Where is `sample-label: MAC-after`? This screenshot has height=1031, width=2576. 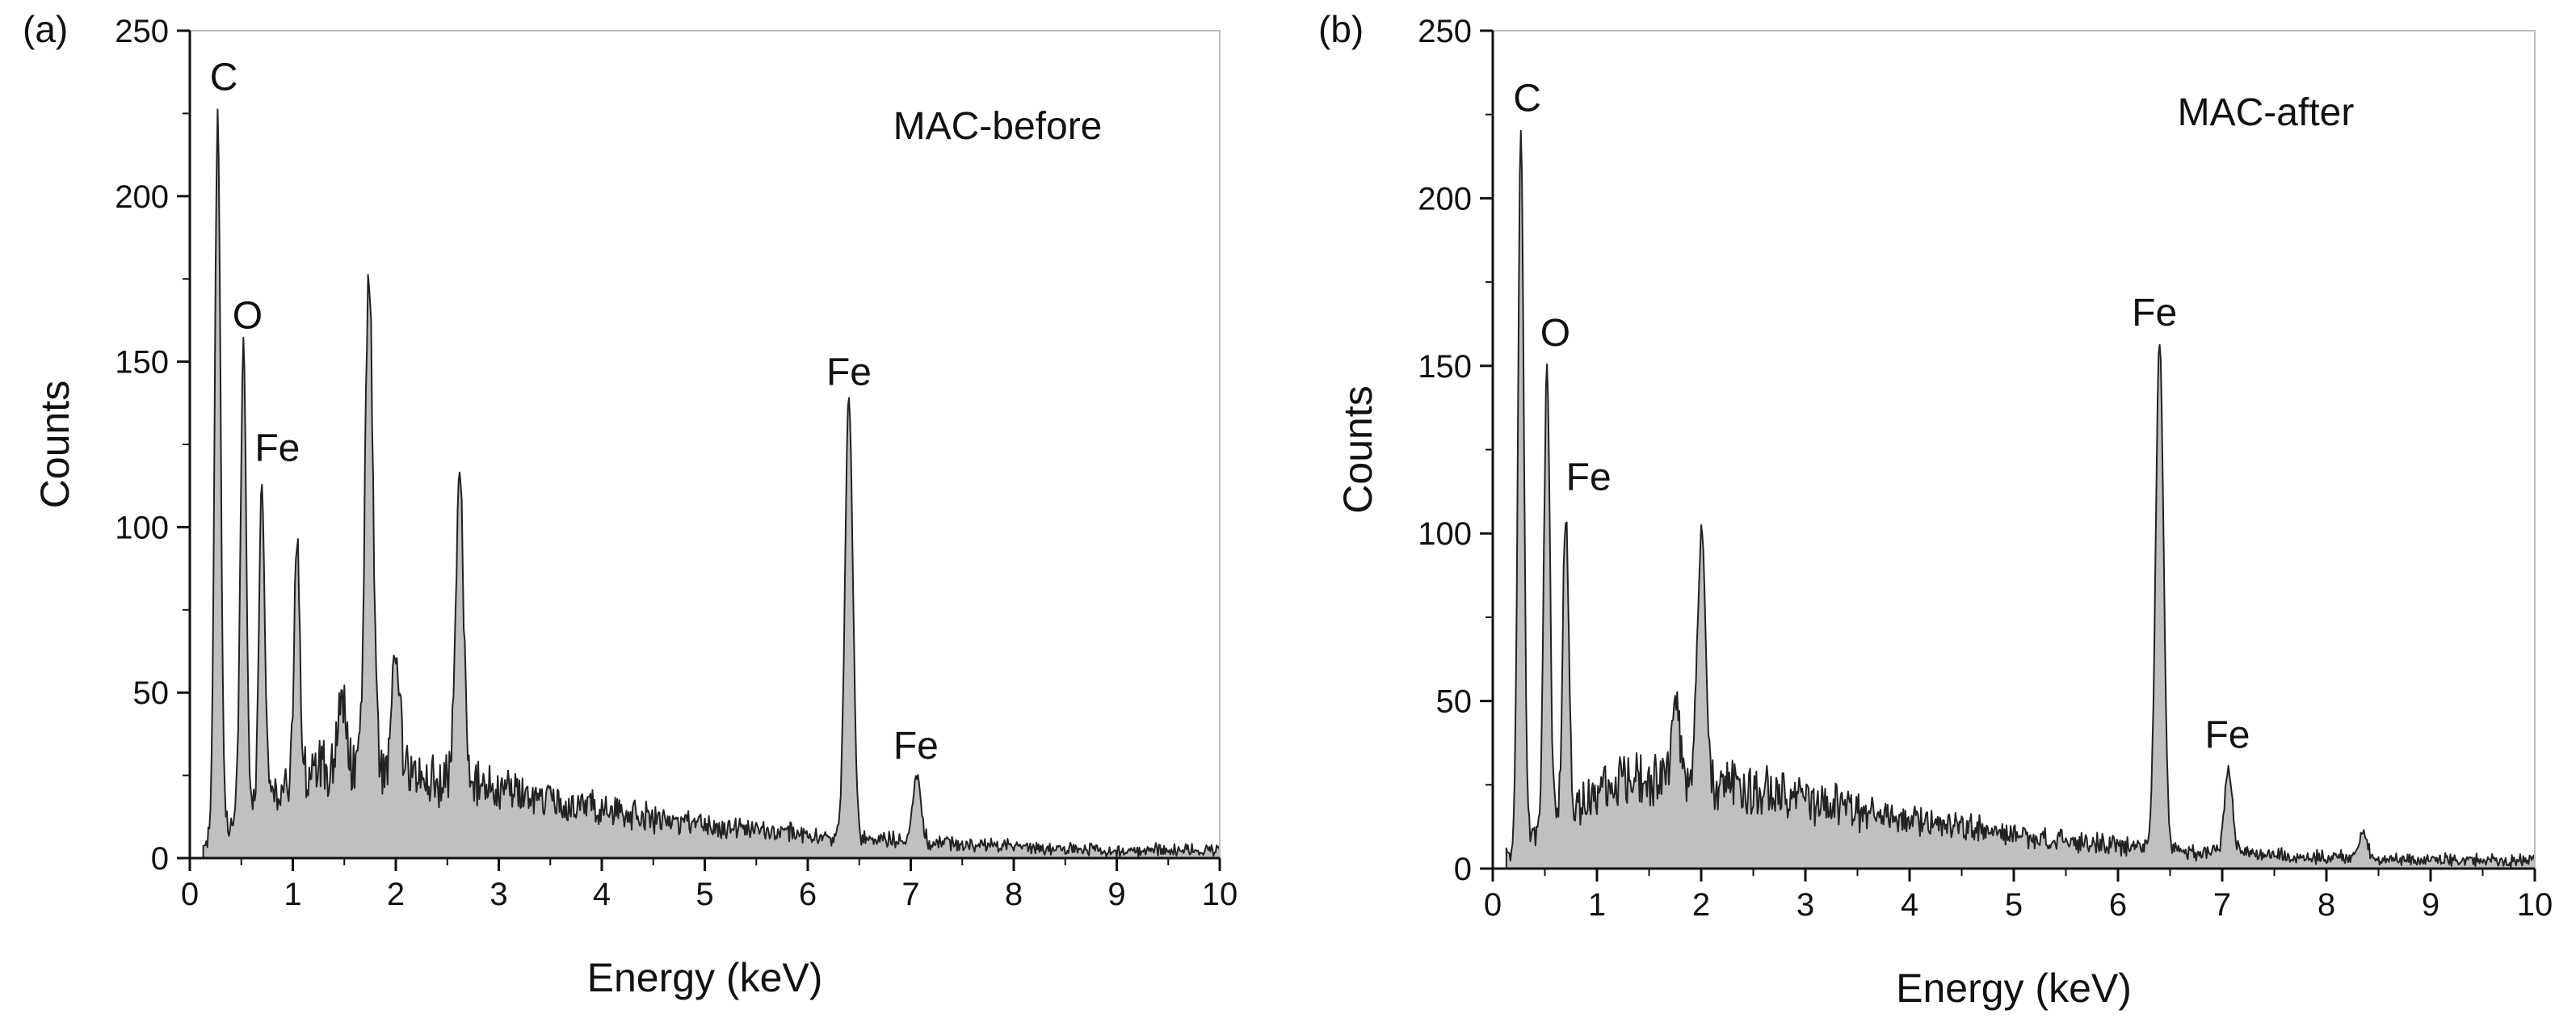 sample-label: MAC-after is located at coordinates (2266, 112).